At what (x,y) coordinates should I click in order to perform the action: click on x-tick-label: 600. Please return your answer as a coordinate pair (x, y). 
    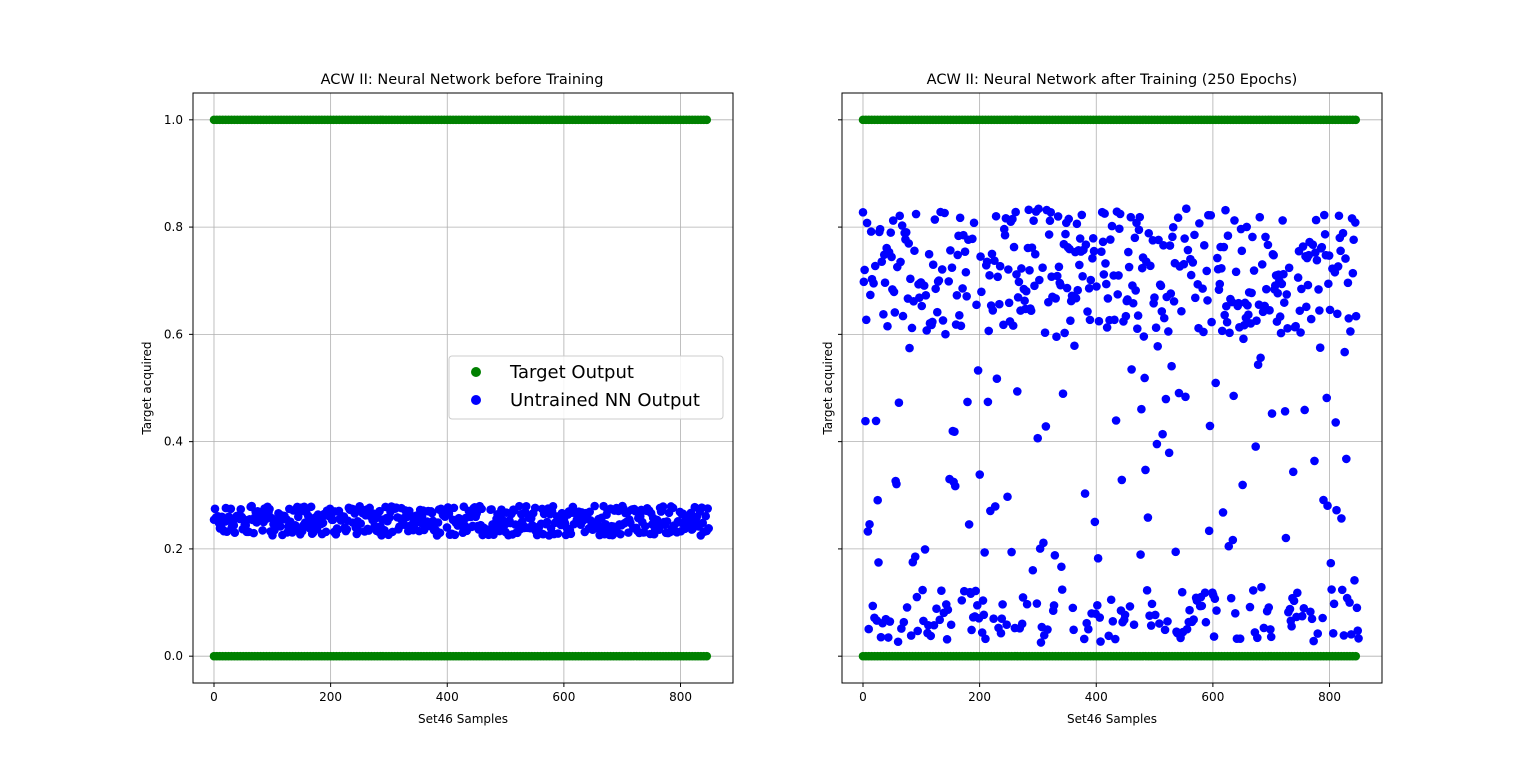
    Looking at the image, I should click on (1212, 697).